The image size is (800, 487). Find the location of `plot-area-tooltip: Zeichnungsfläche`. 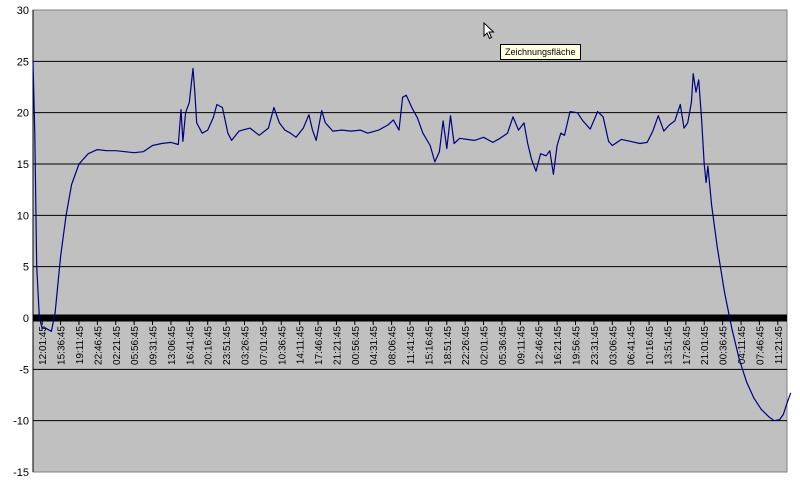

plot-area-tooltip: Zeichnungsfläche is located at coordinates (540, 52).